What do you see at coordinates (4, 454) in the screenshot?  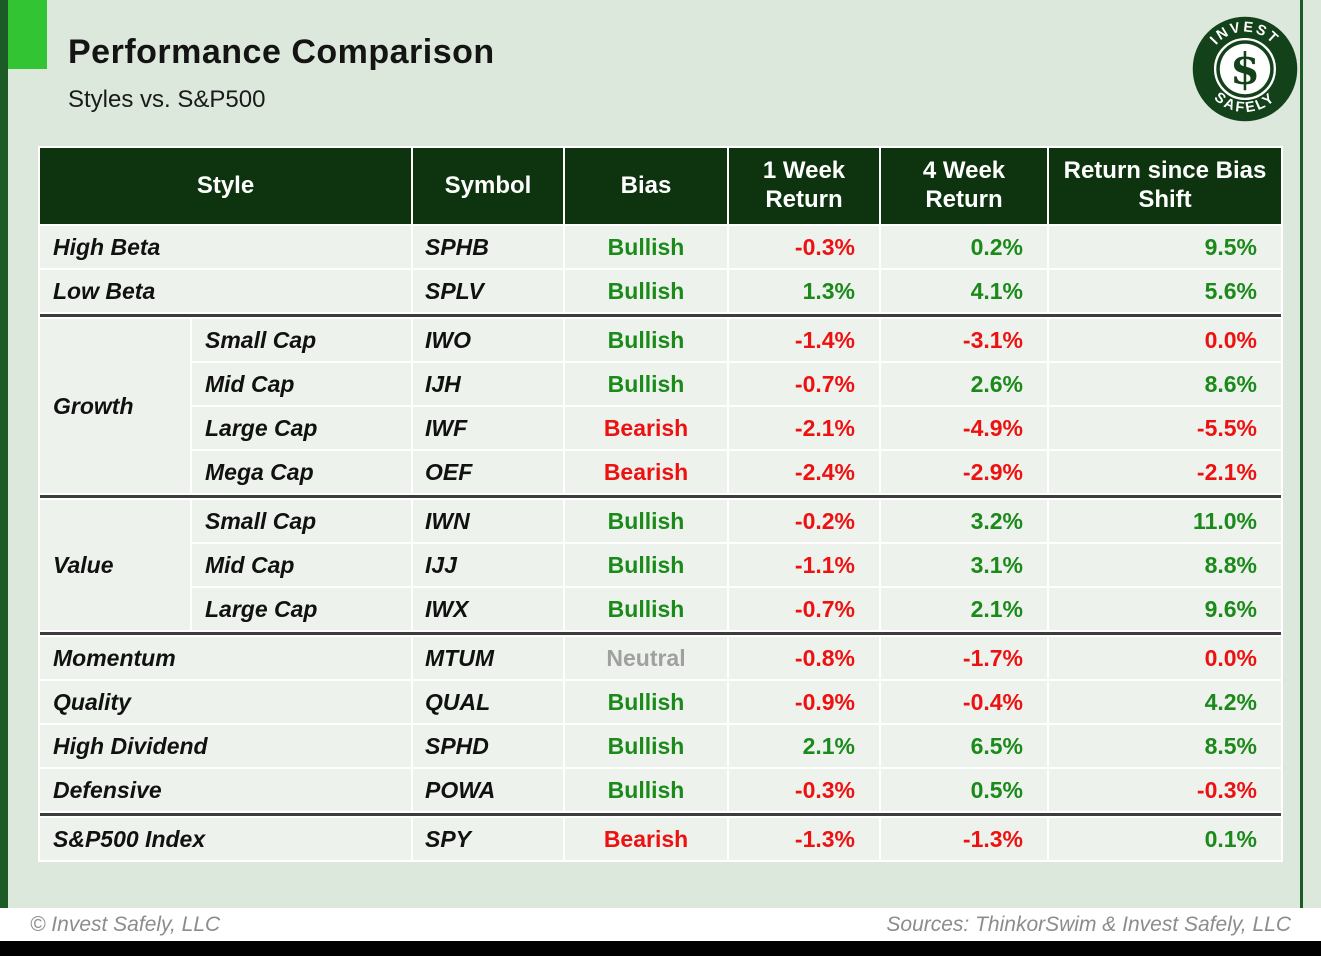 I see `left-edge-bar` at bounding box center [4, 454].